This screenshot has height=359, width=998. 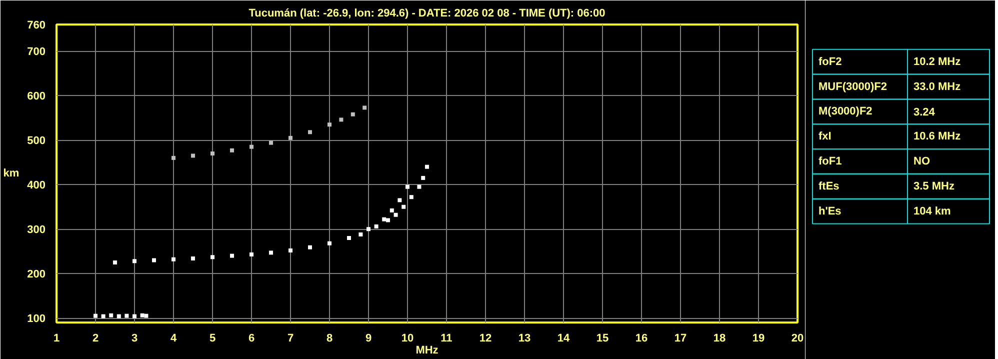 I want to click on chart-title: Tucumán (lat: -26.9, lon: 294.6) - DATE: 2026 02 08 - TIME (UT): 06:00, so click(x=427, y=14).